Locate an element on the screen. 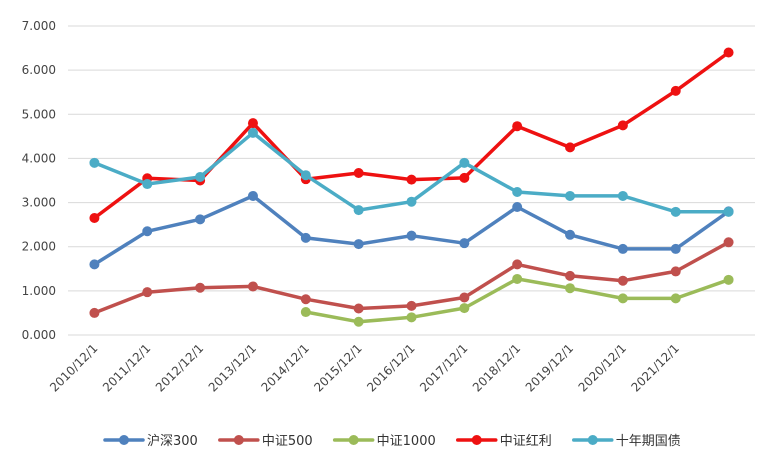 The height and width of the screenshot is (475, 781). legend-item: 中证500 is located at coordinates (265, 441).